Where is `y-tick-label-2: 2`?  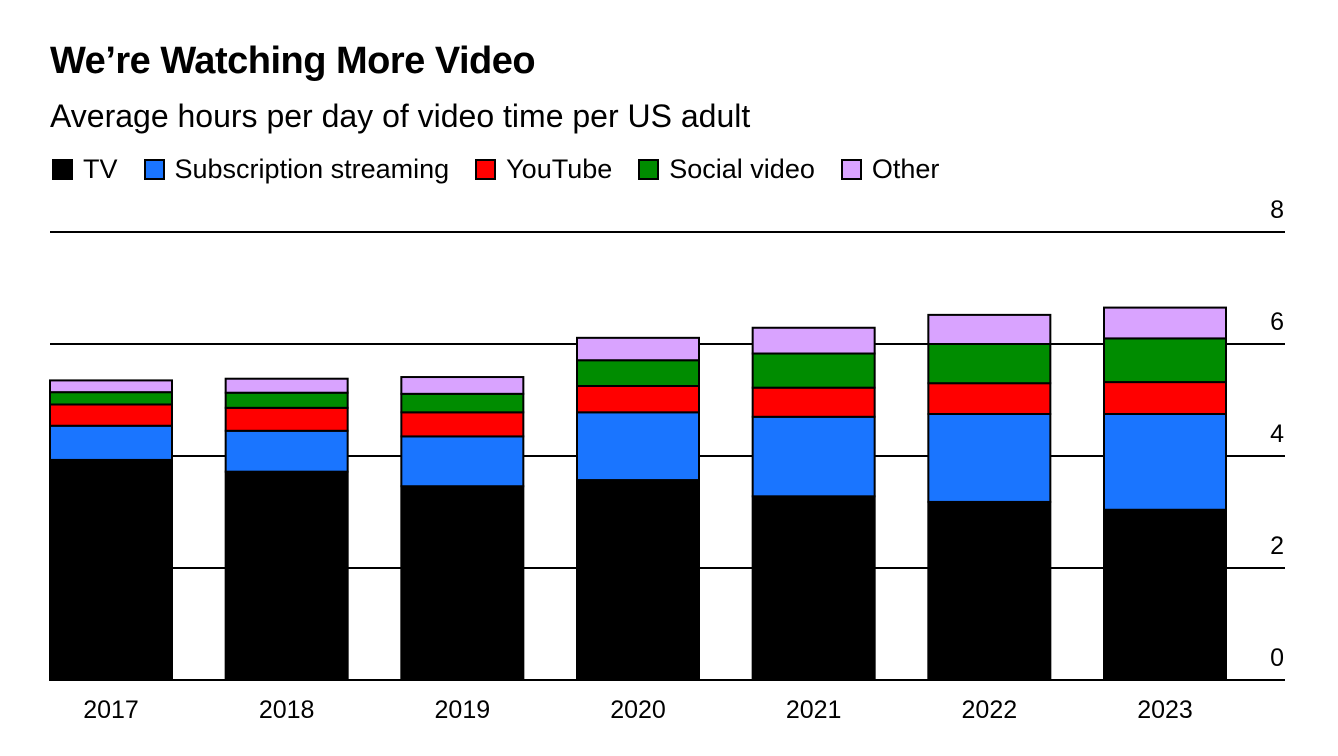
y-tick-label-2: 2 is located at coordinates (1277, 546).